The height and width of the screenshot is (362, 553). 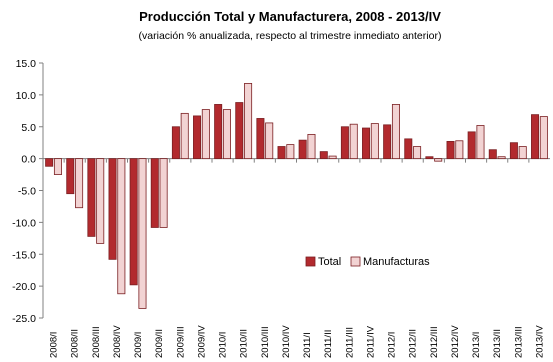 I want to click on bar-manufacturas-2011-II, so click(x=332, y=157).